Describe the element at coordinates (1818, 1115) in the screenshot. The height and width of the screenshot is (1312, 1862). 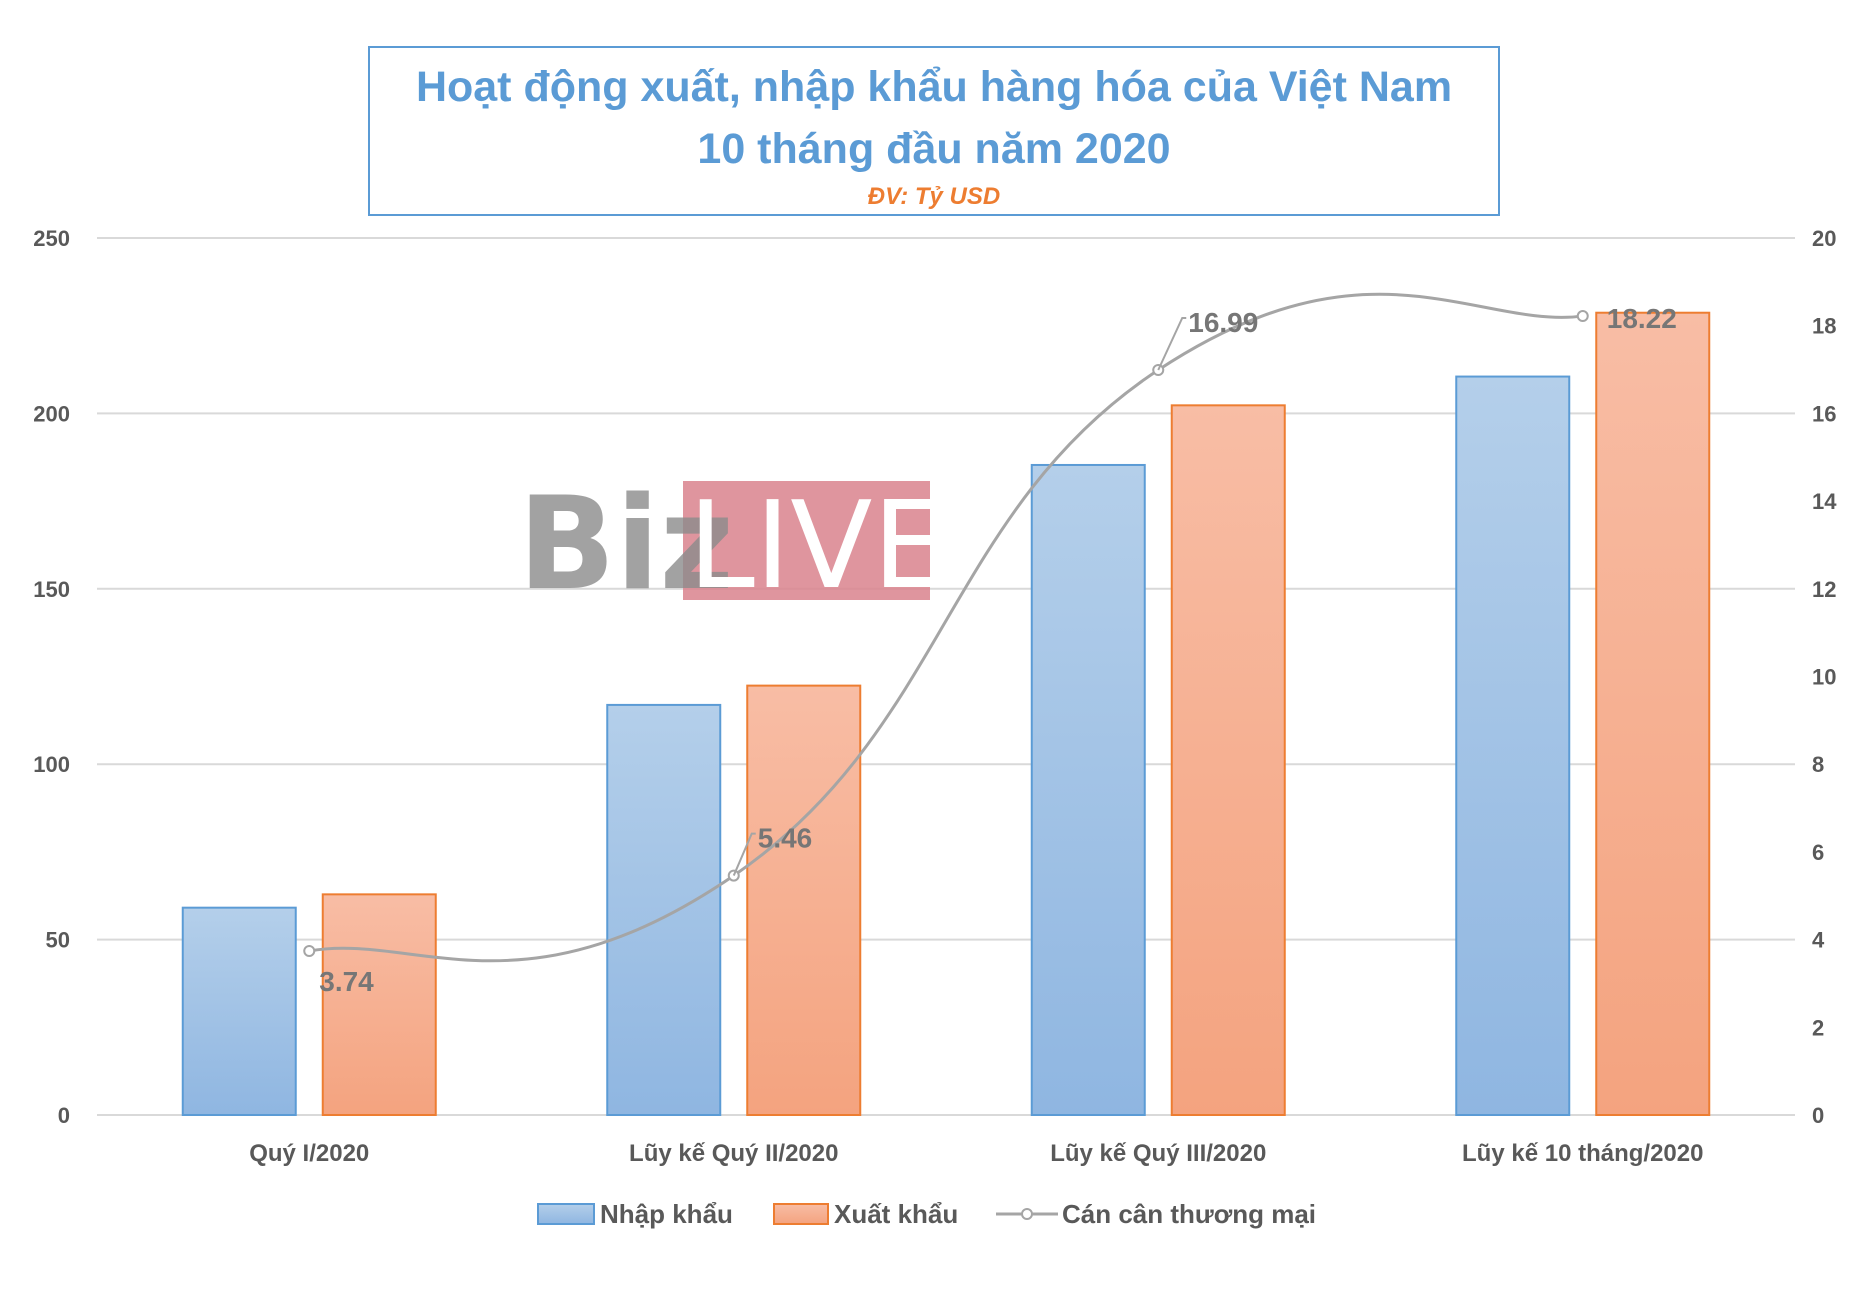
I see `right-tick-label: 0` at that location.